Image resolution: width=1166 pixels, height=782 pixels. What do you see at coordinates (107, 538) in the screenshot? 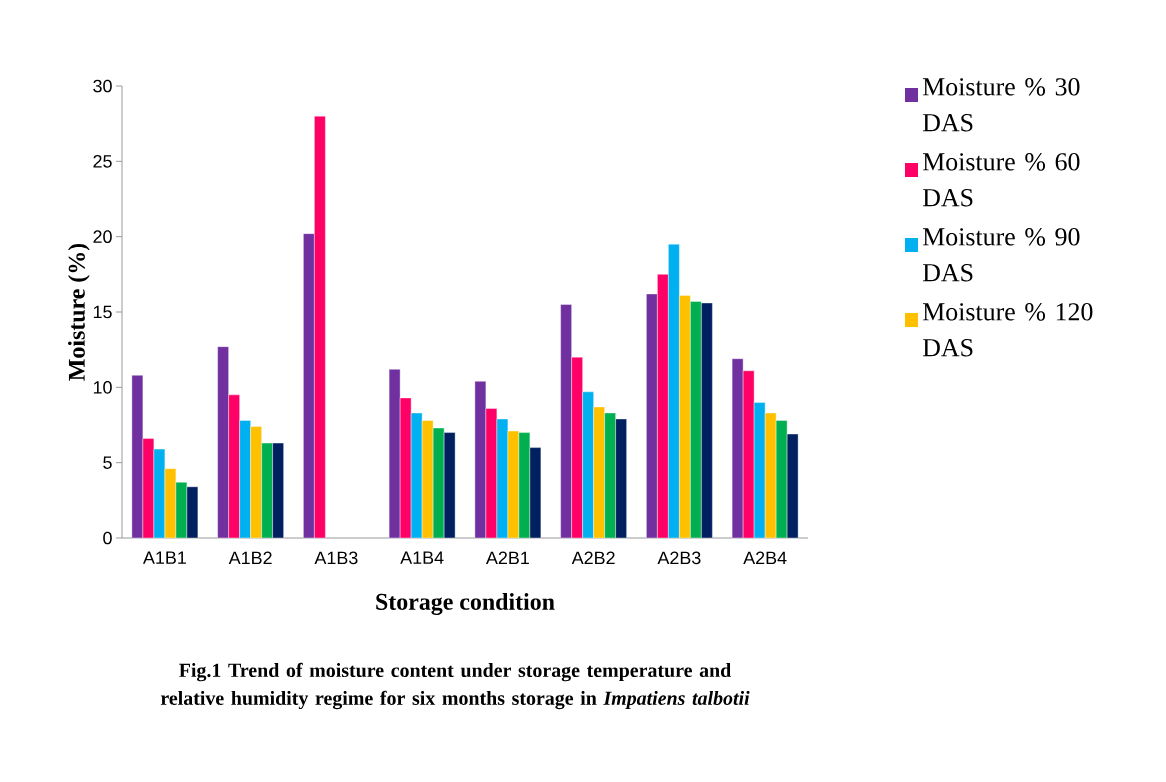
I see `y-tick-label: 0` at bounding box center [107, 538].